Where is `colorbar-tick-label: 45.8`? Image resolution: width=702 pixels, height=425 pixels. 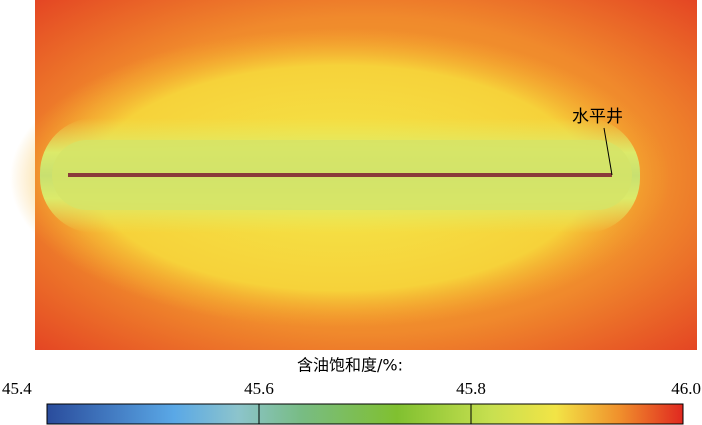
colorbar-tick-label: 45.8 is located at coordinates (471, 388).